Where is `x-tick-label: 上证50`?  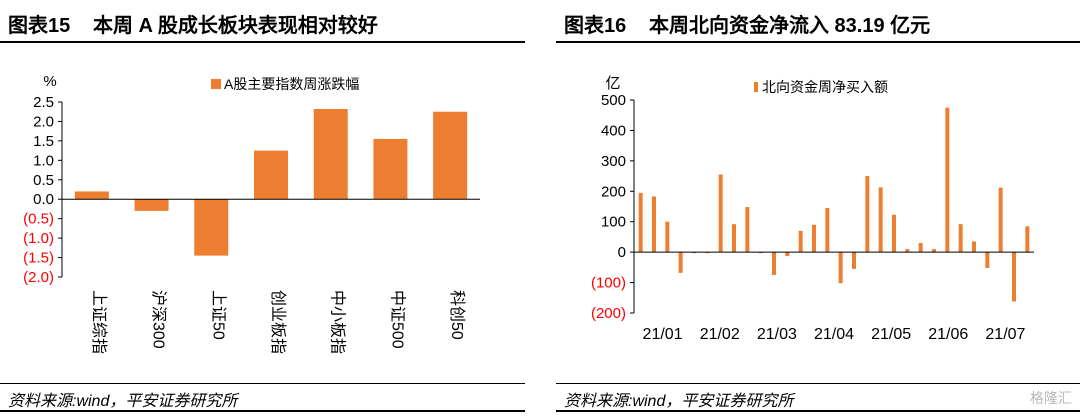 x-tick-label: 上证50 is located at coordinates (218, 315).